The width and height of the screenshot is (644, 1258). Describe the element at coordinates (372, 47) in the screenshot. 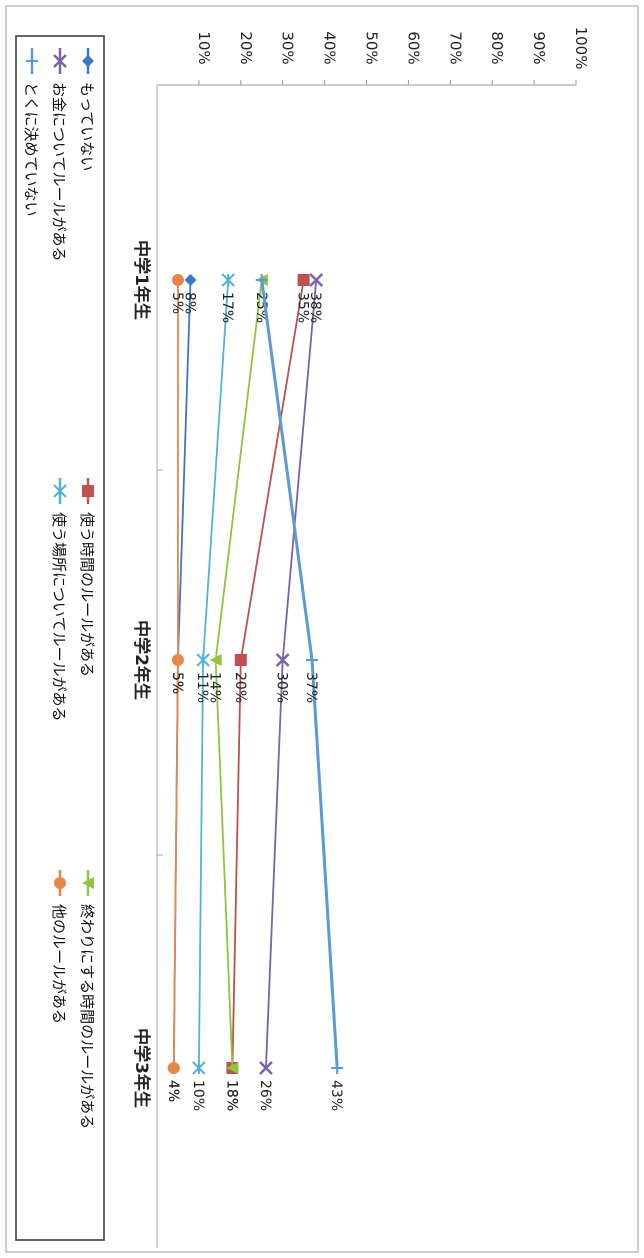

I see `value-tick-label: 50%` at that location.